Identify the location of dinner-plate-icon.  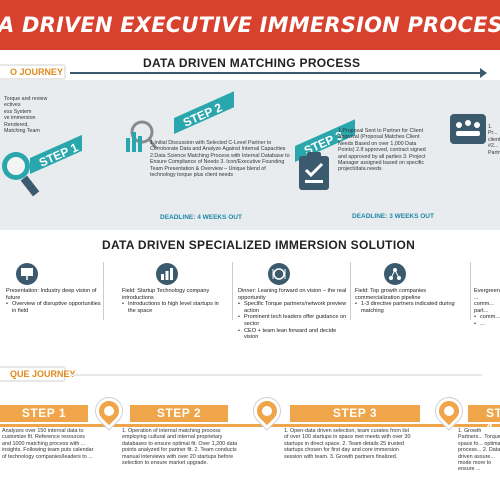
(279, 274).